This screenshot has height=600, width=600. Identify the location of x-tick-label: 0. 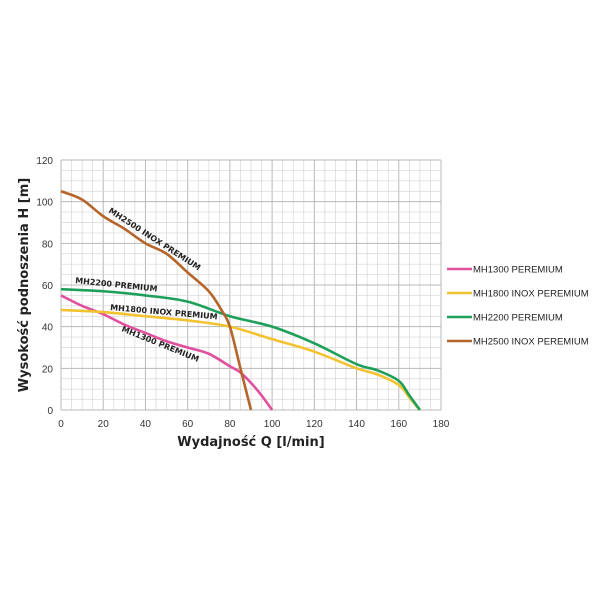
(61, 424).